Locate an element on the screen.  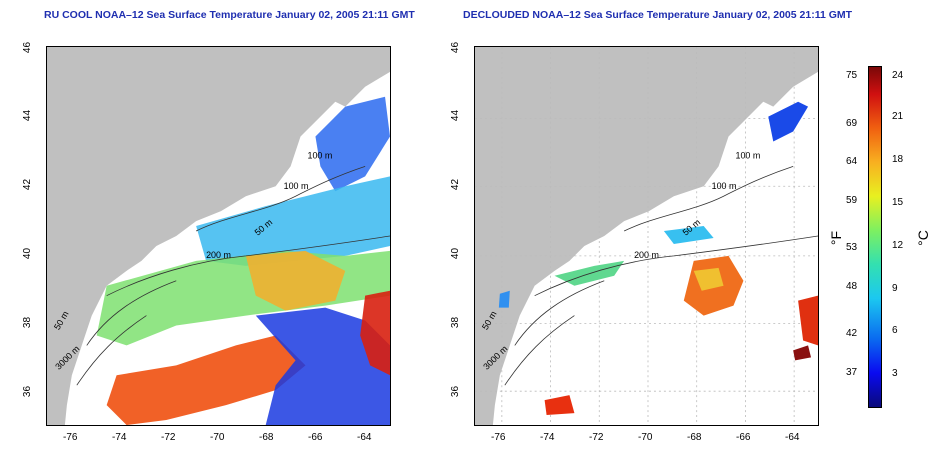
fahrenheit-tick: 37 is located at coordinates (852, 372).